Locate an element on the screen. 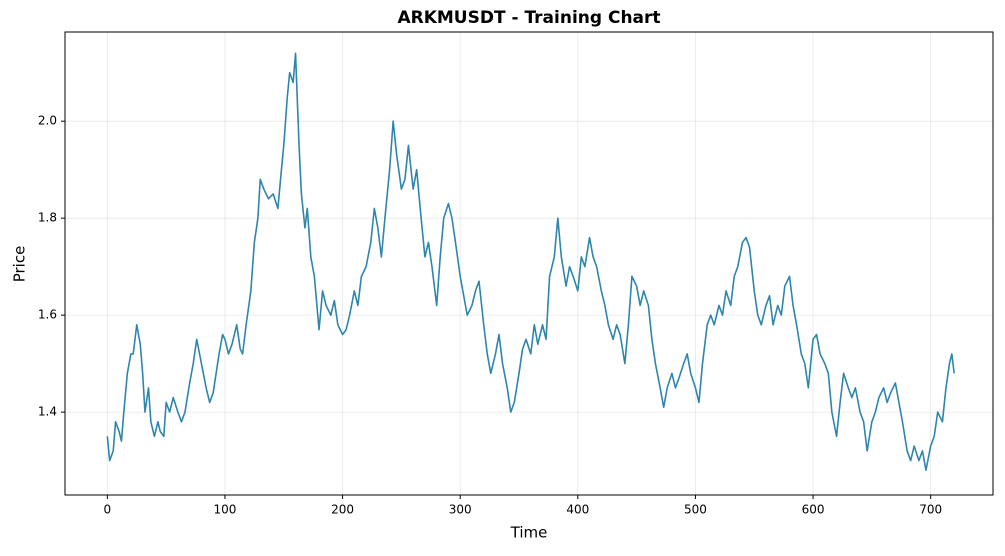  x-tick-label: 100 is located at coordinates (225, 510).